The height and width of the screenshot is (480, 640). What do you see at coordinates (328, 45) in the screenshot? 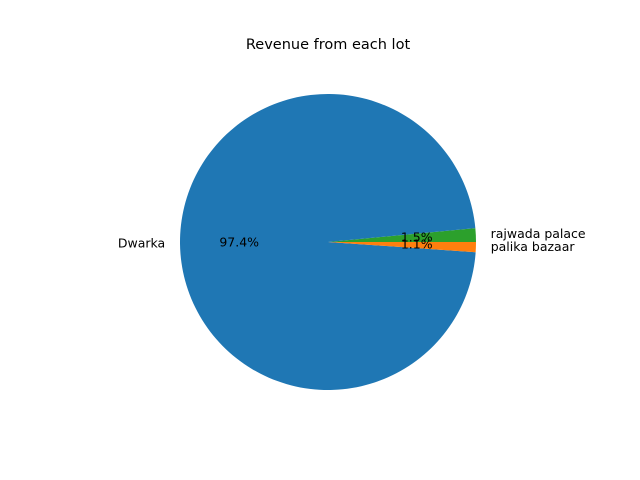
I see `chart-title: Revenue from each lot` at bounding box center [328, 45].